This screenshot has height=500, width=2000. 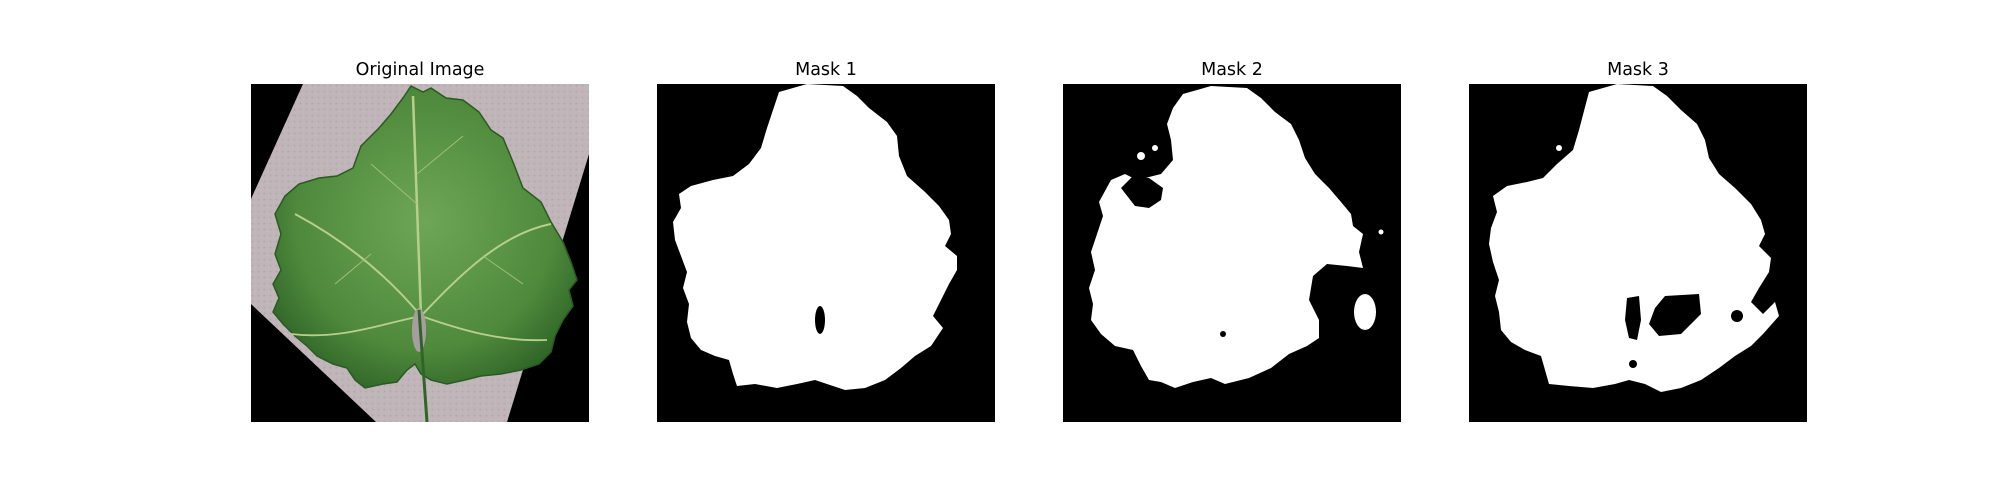 What do you see at coordinates (1232, 70) in the screenshot?
I see `panel-title: Mask 2` at bounding box center [1232, 70].